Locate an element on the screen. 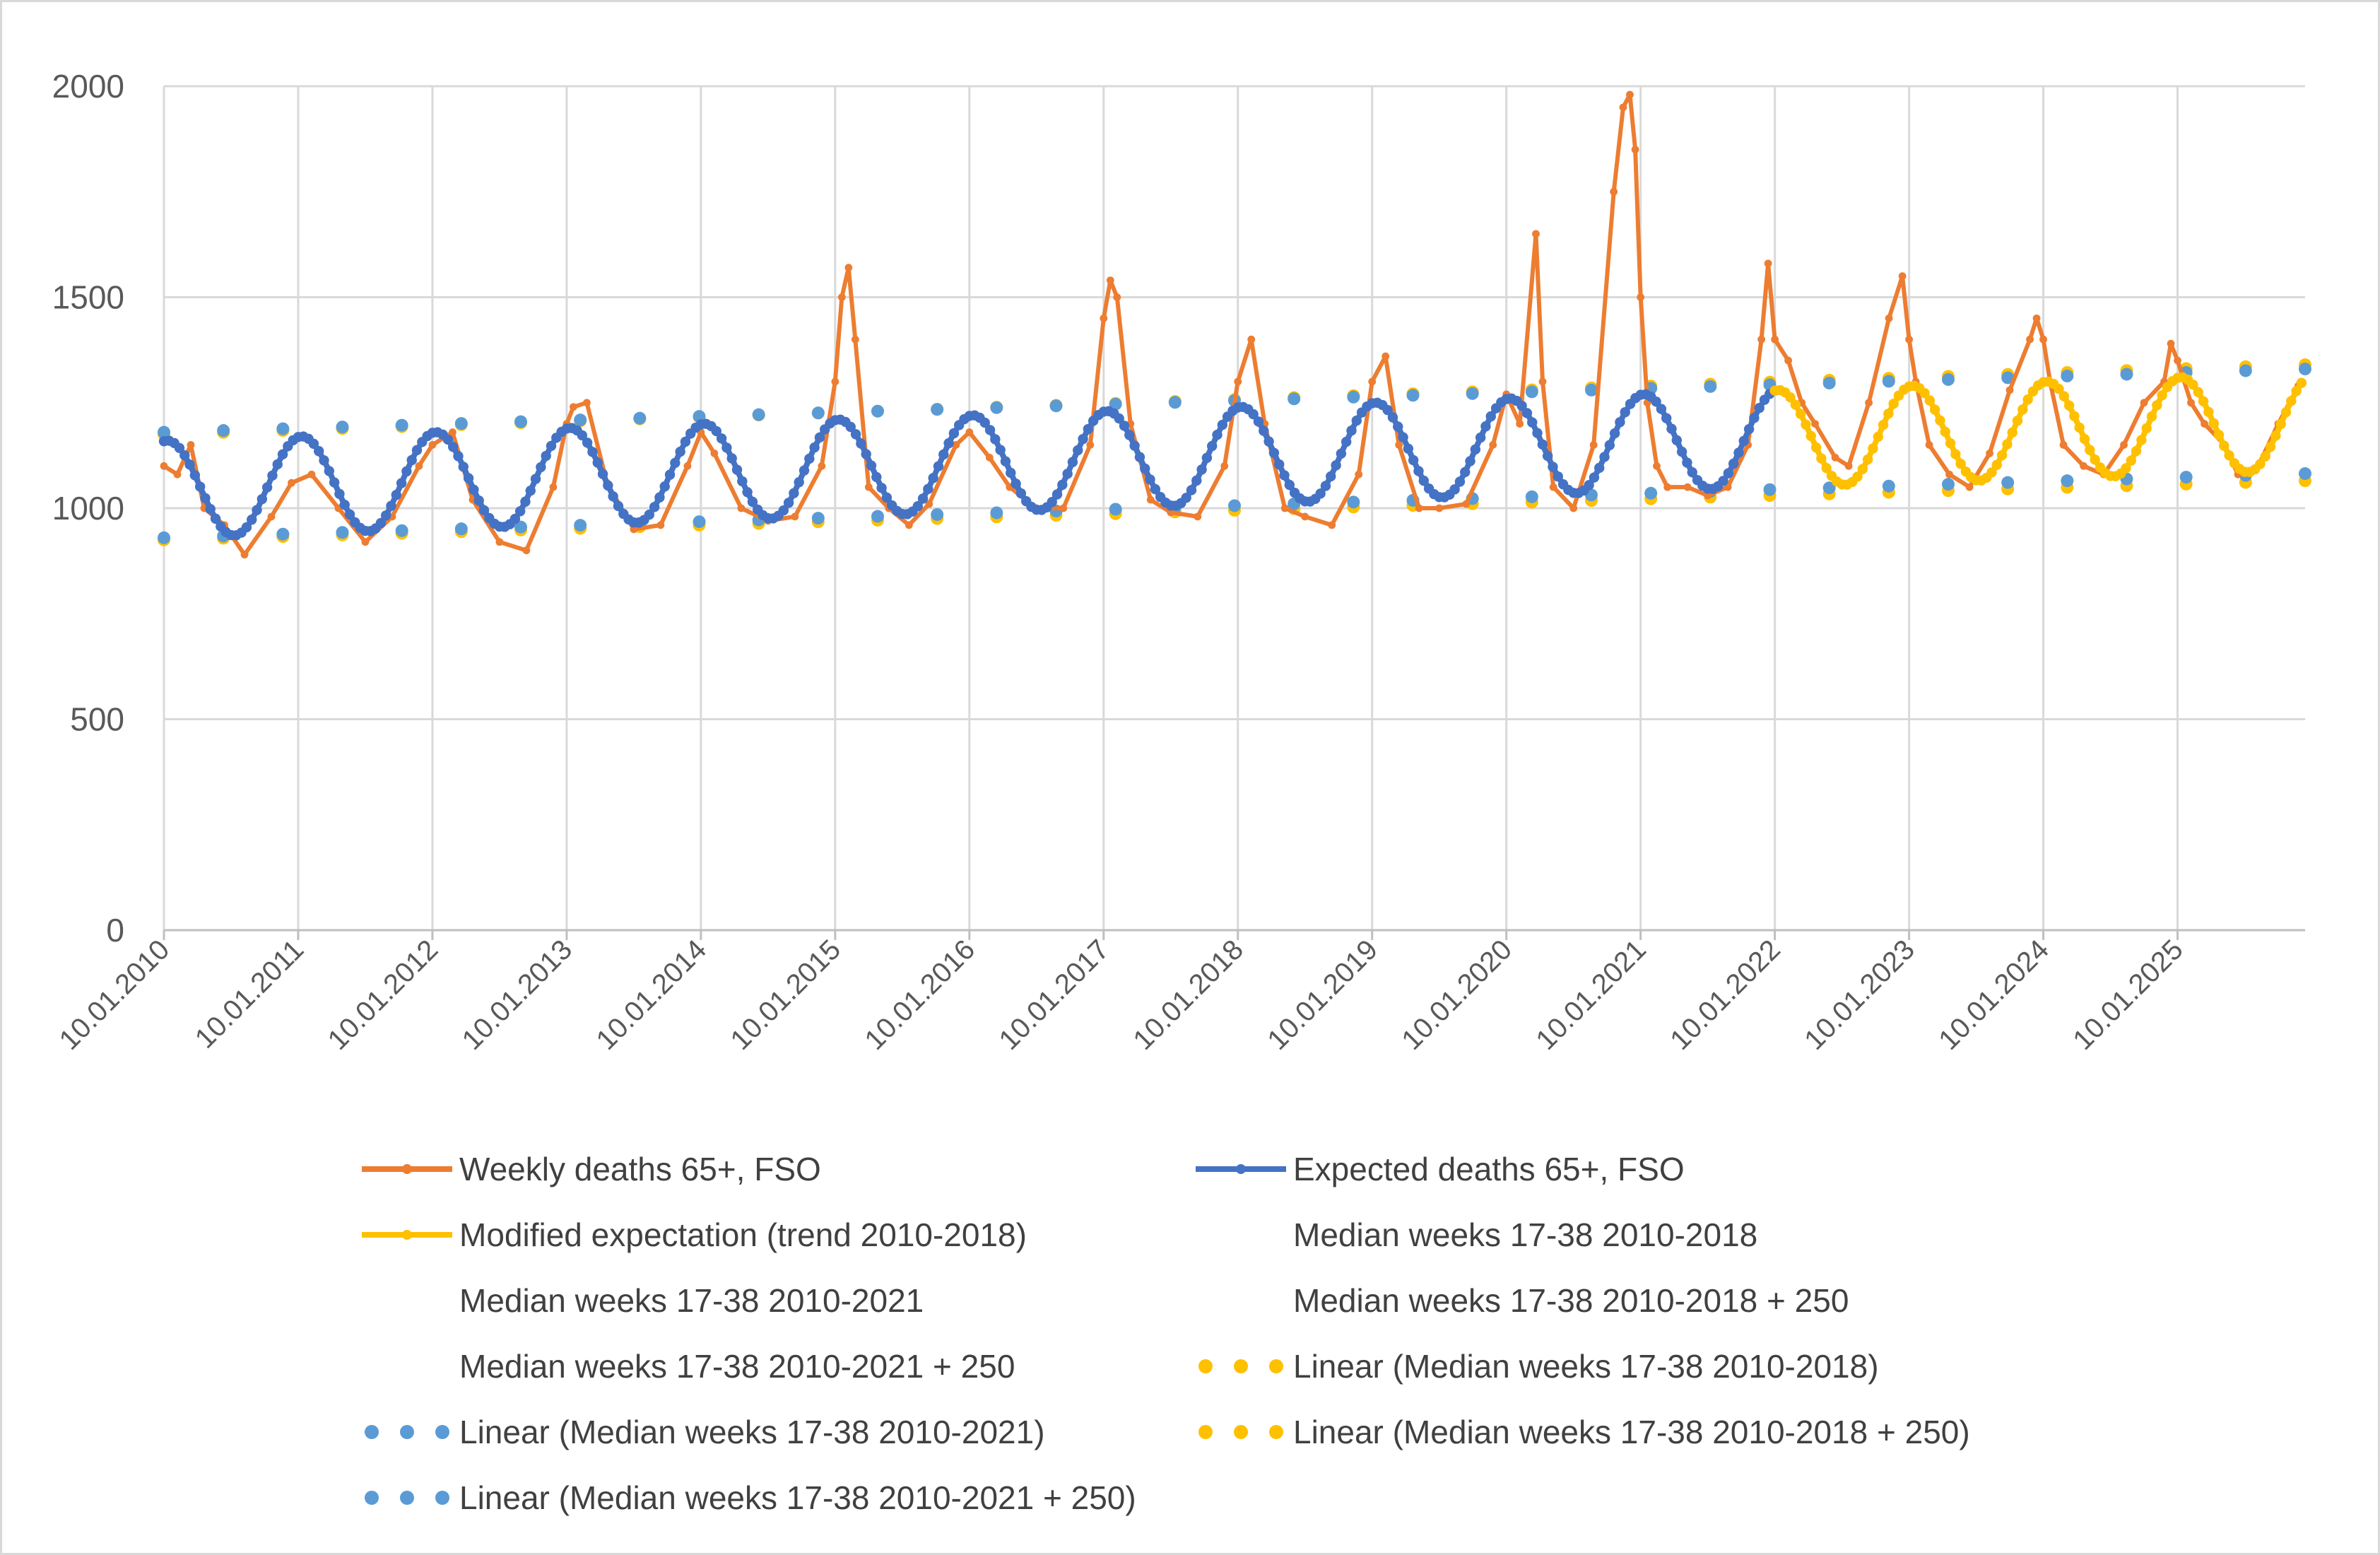 Image resolution: width=2380 pixels, height=1555 pixels. y-tick-label: 1000 is located at coordinates (88, 508).